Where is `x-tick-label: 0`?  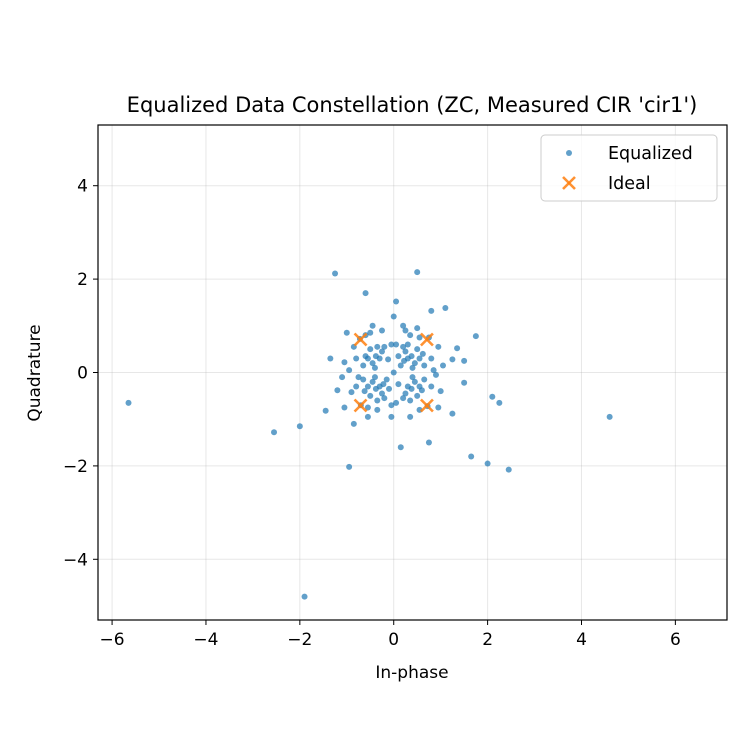
x-tick-label: 0 is located at coordinates (393, 640).